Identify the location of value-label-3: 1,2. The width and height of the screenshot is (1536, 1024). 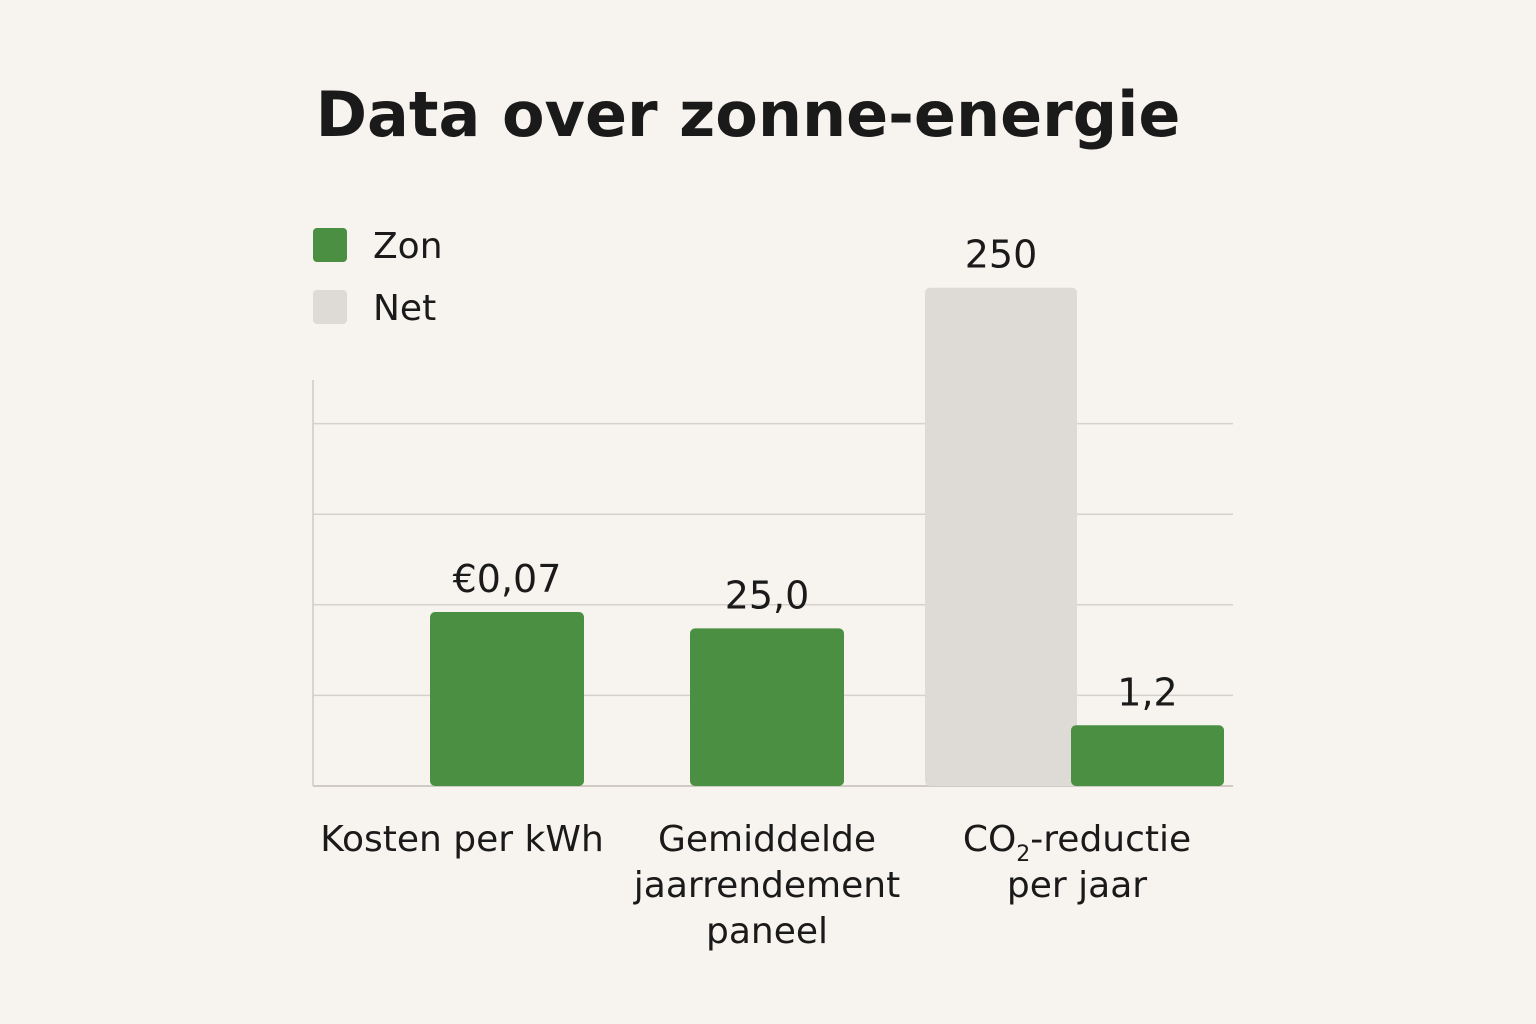
(1147, 692).